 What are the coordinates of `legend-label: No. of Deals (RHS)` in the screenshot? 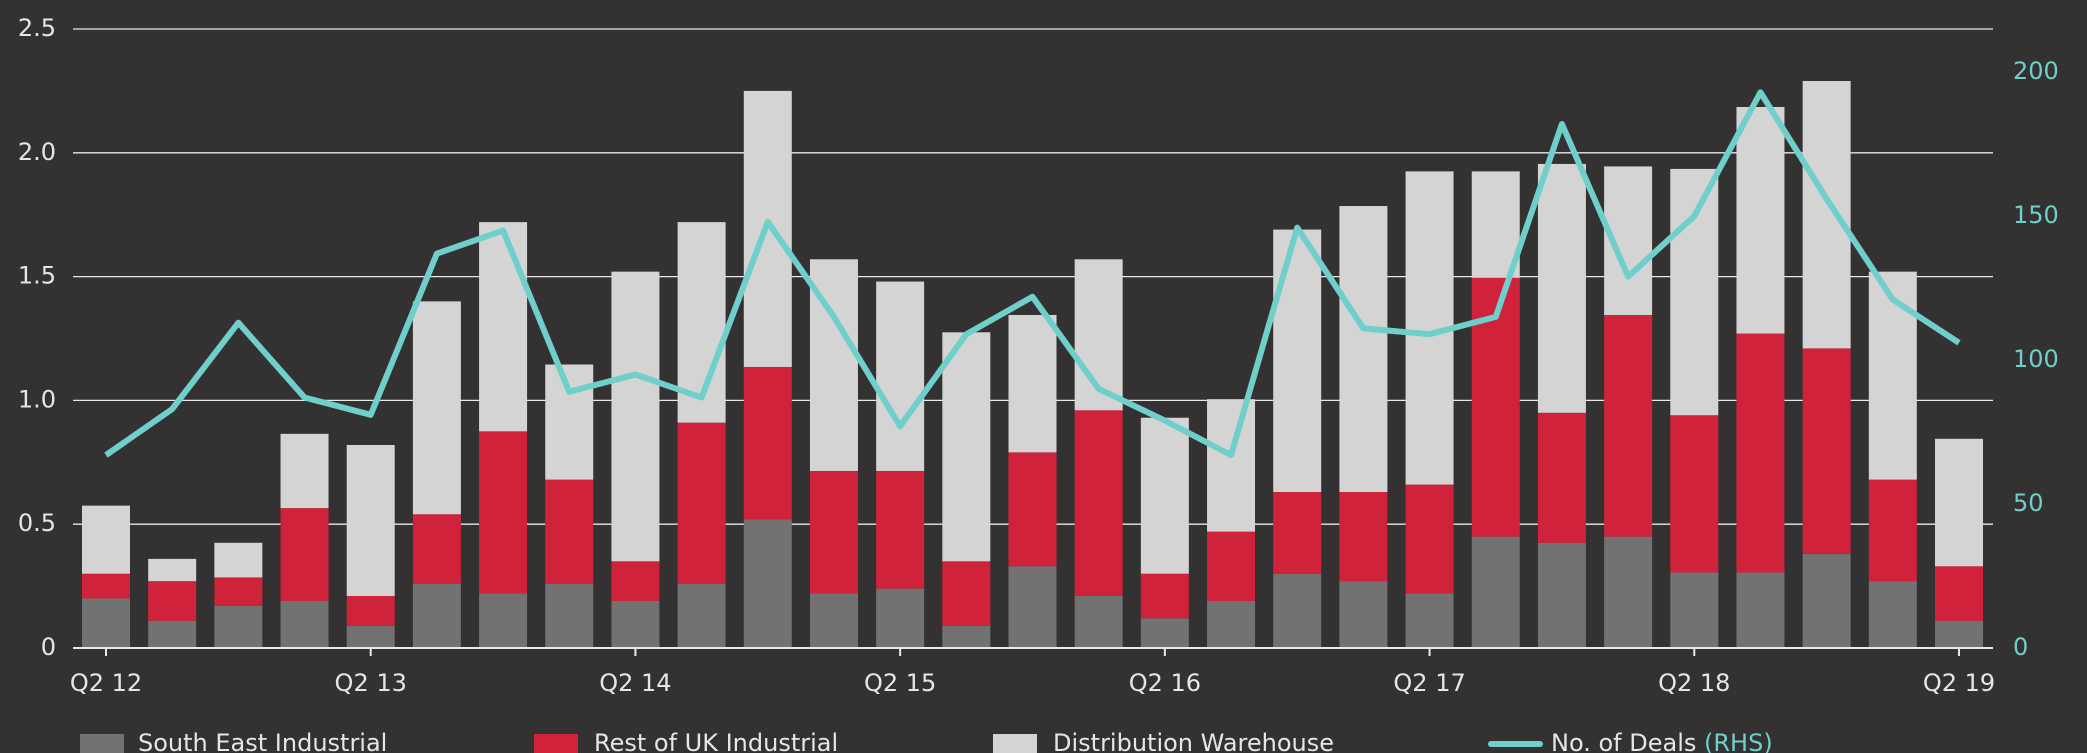 It's located at (1662, 741).